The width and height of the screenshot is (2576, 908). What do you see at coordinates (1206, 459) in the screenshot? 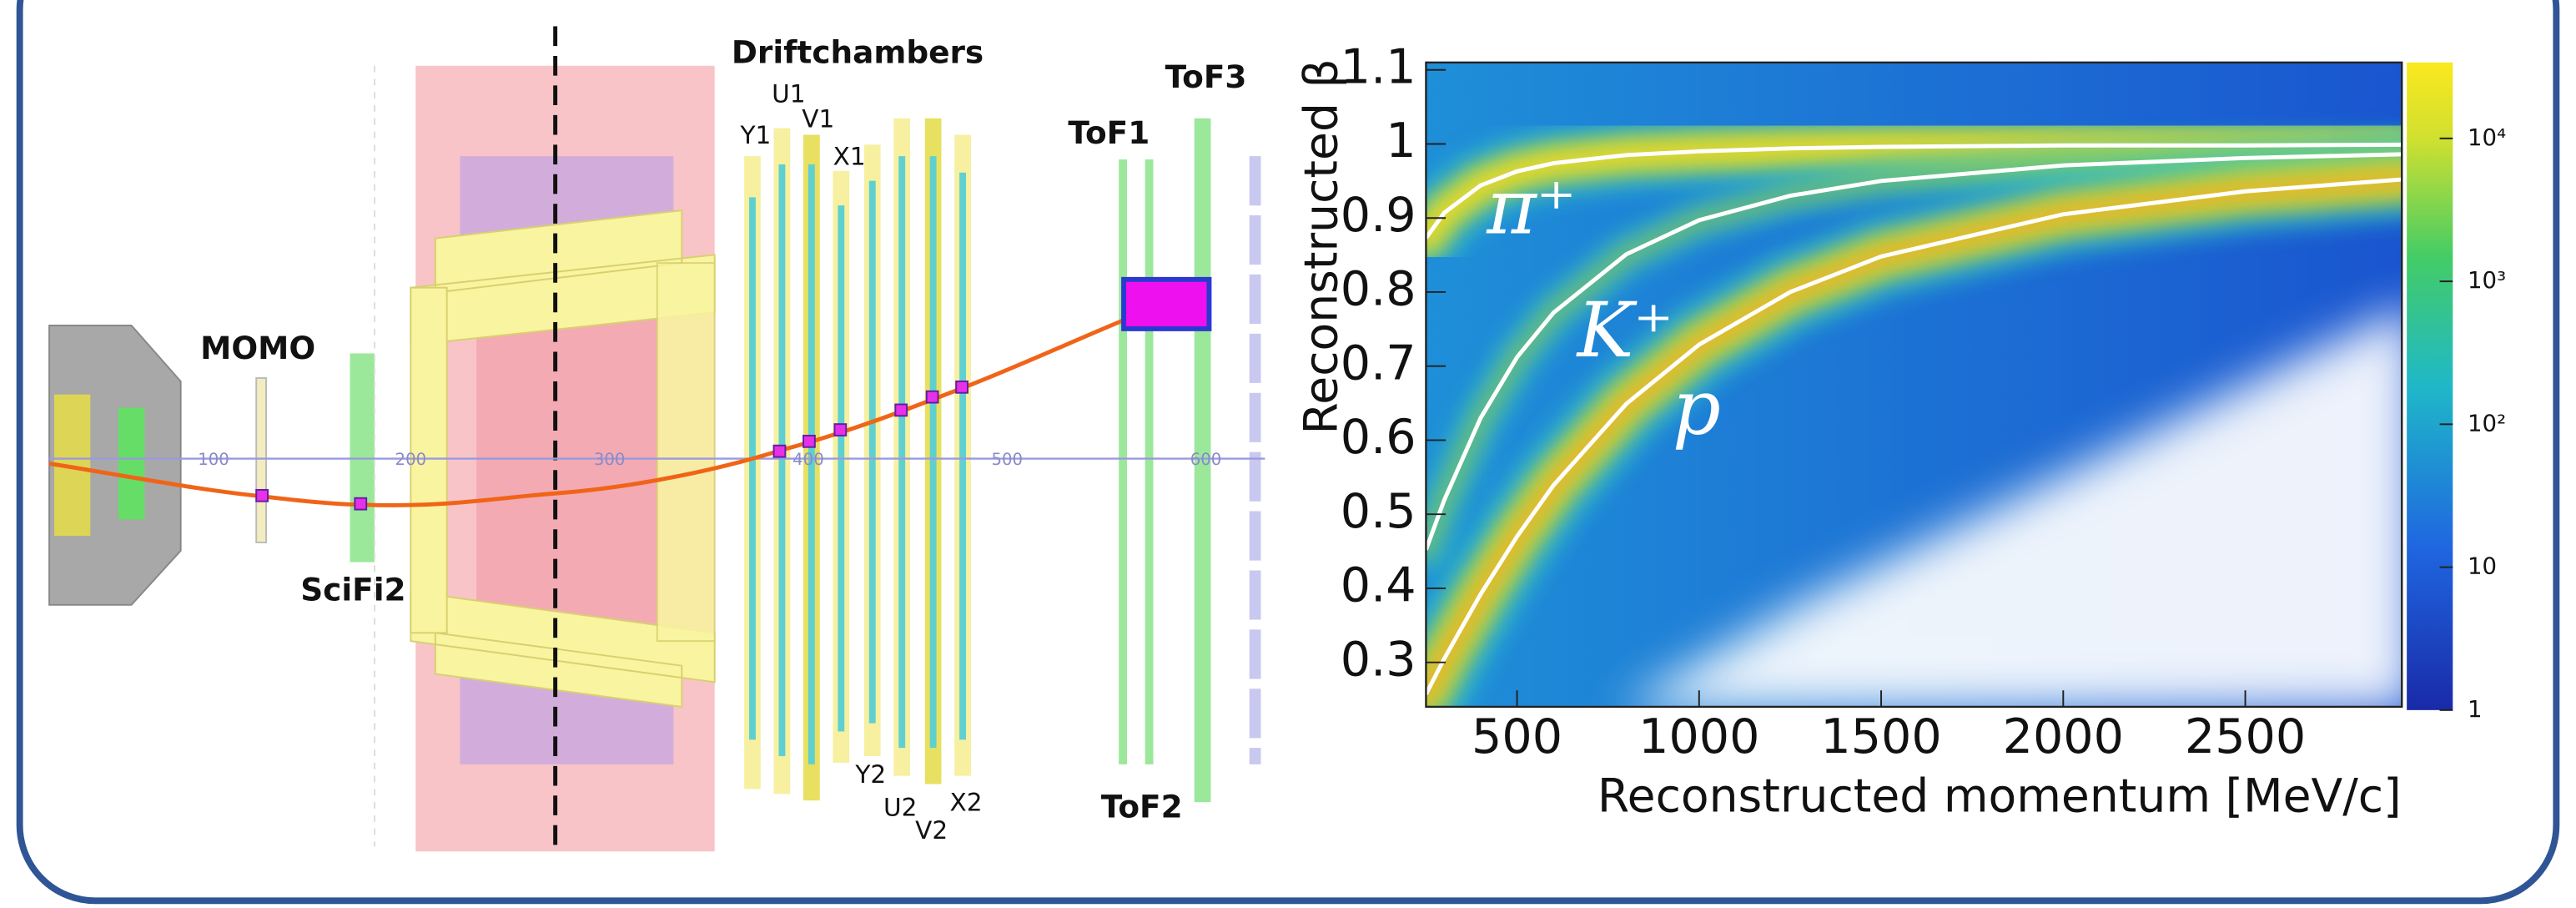
I see `scale-label: 600` at bounding box center [1206, 459].